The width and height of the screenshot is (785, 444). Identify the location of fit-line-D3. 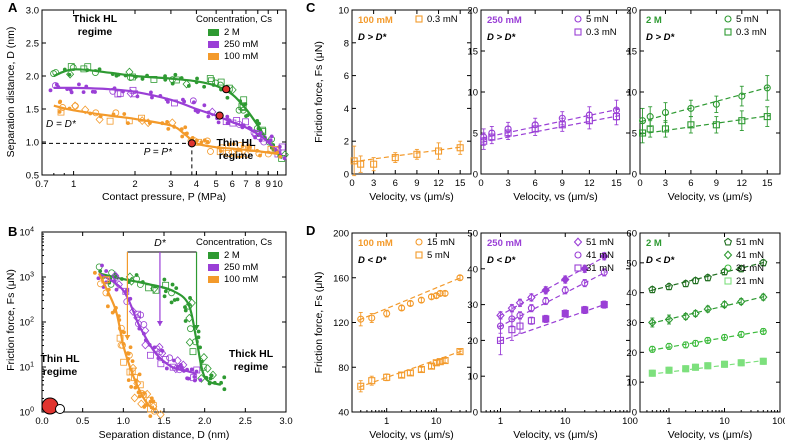
(708, 340).